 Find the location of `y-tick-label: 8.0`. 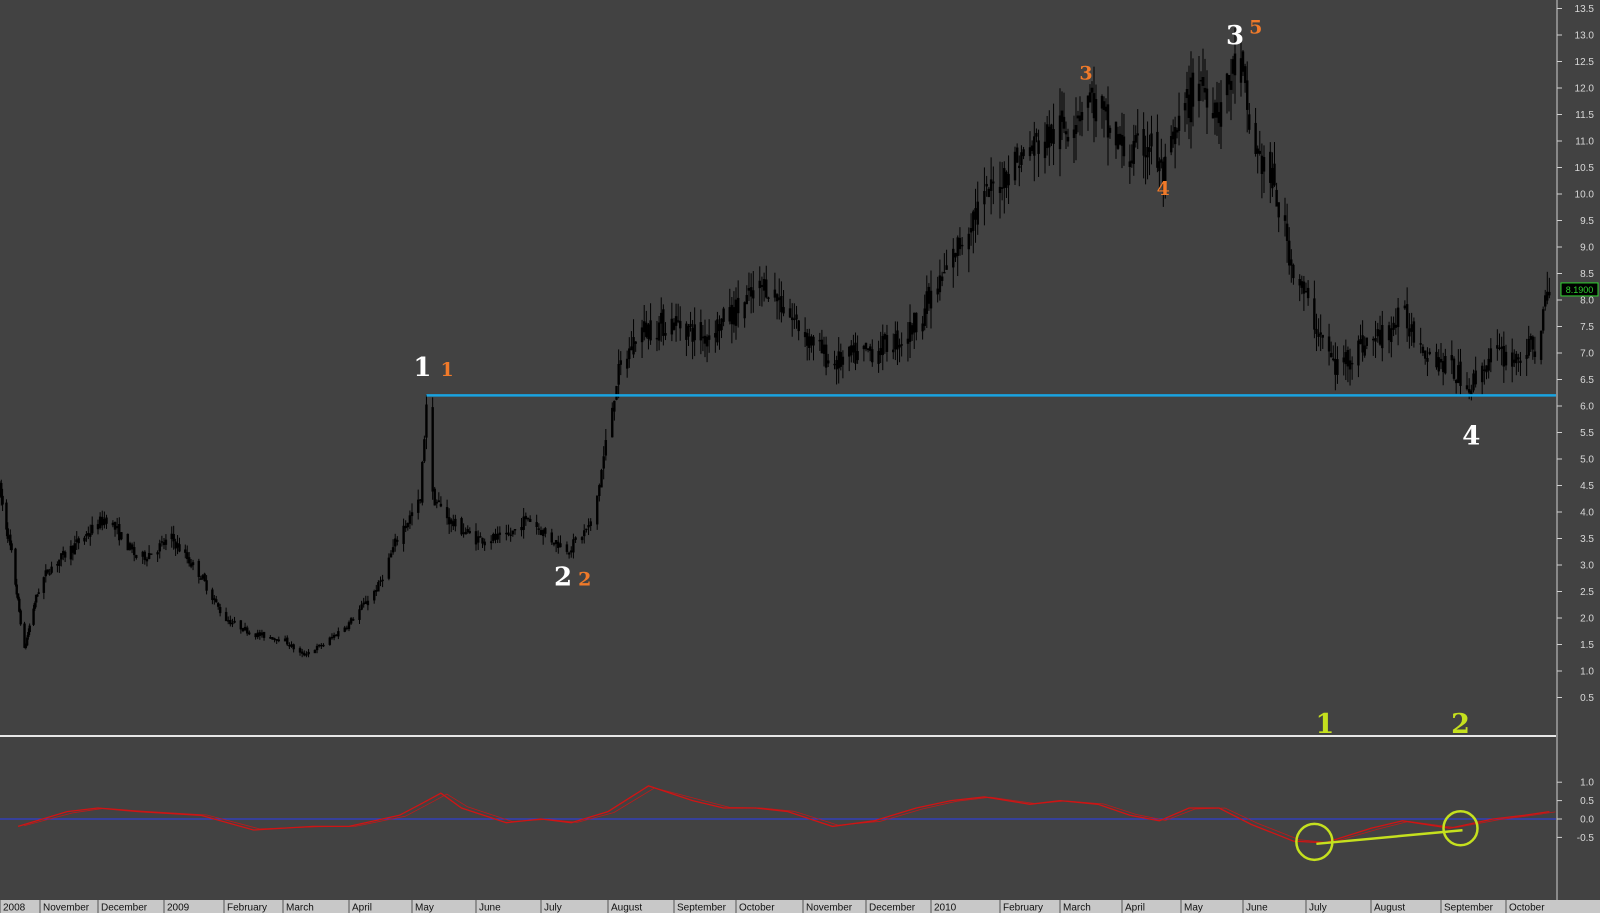

y-tick-label: 8.0 is located at coordinates (1587, 301).